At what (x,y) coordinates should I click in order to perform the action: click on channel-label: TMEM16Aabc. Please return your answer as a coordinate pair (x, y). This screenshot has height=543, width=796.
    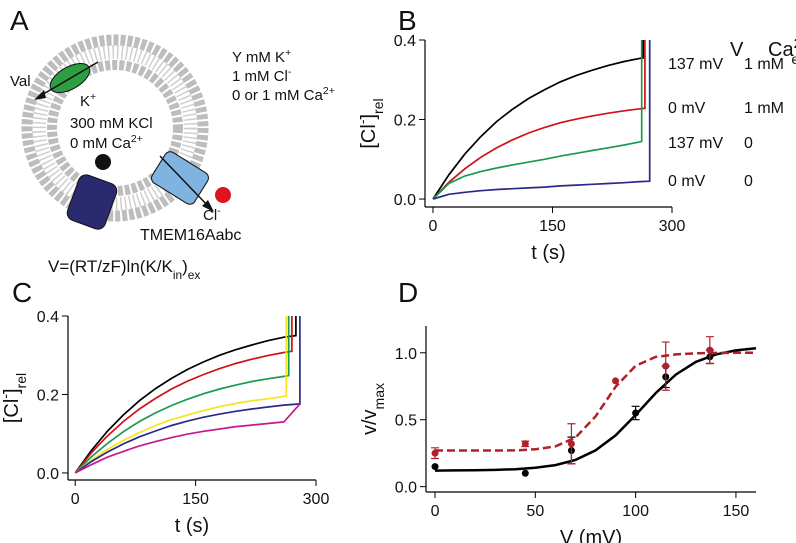
    Looking at the image, I should click on (190, 235).